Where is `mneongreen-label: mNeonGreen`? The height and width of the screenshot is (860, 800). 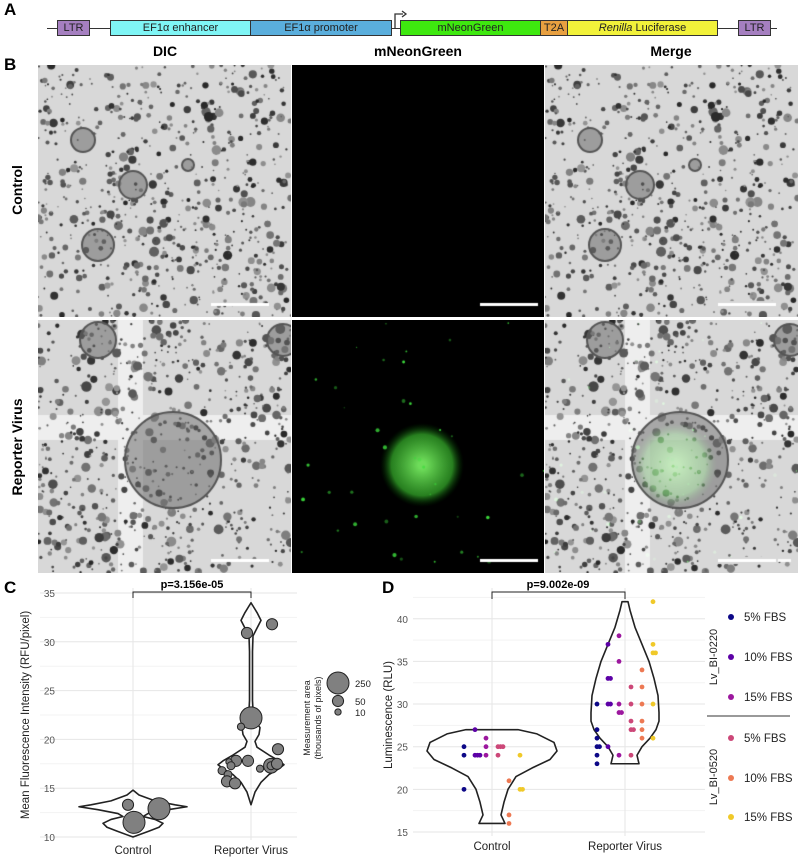 mneongreen-label: mNeonGreen is located at coordinates (470, 28).